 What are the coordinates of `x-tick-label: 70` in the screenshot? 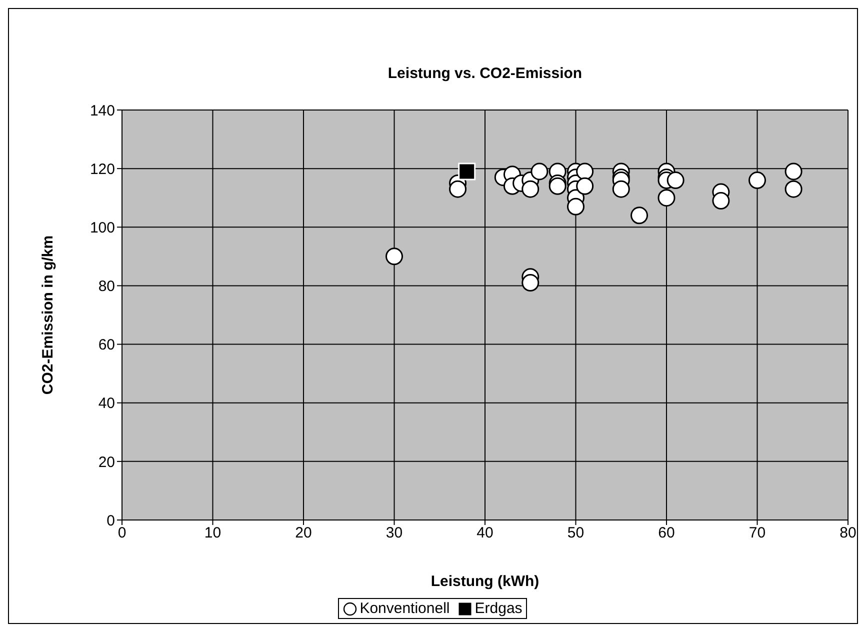 It's located at (757, 533).